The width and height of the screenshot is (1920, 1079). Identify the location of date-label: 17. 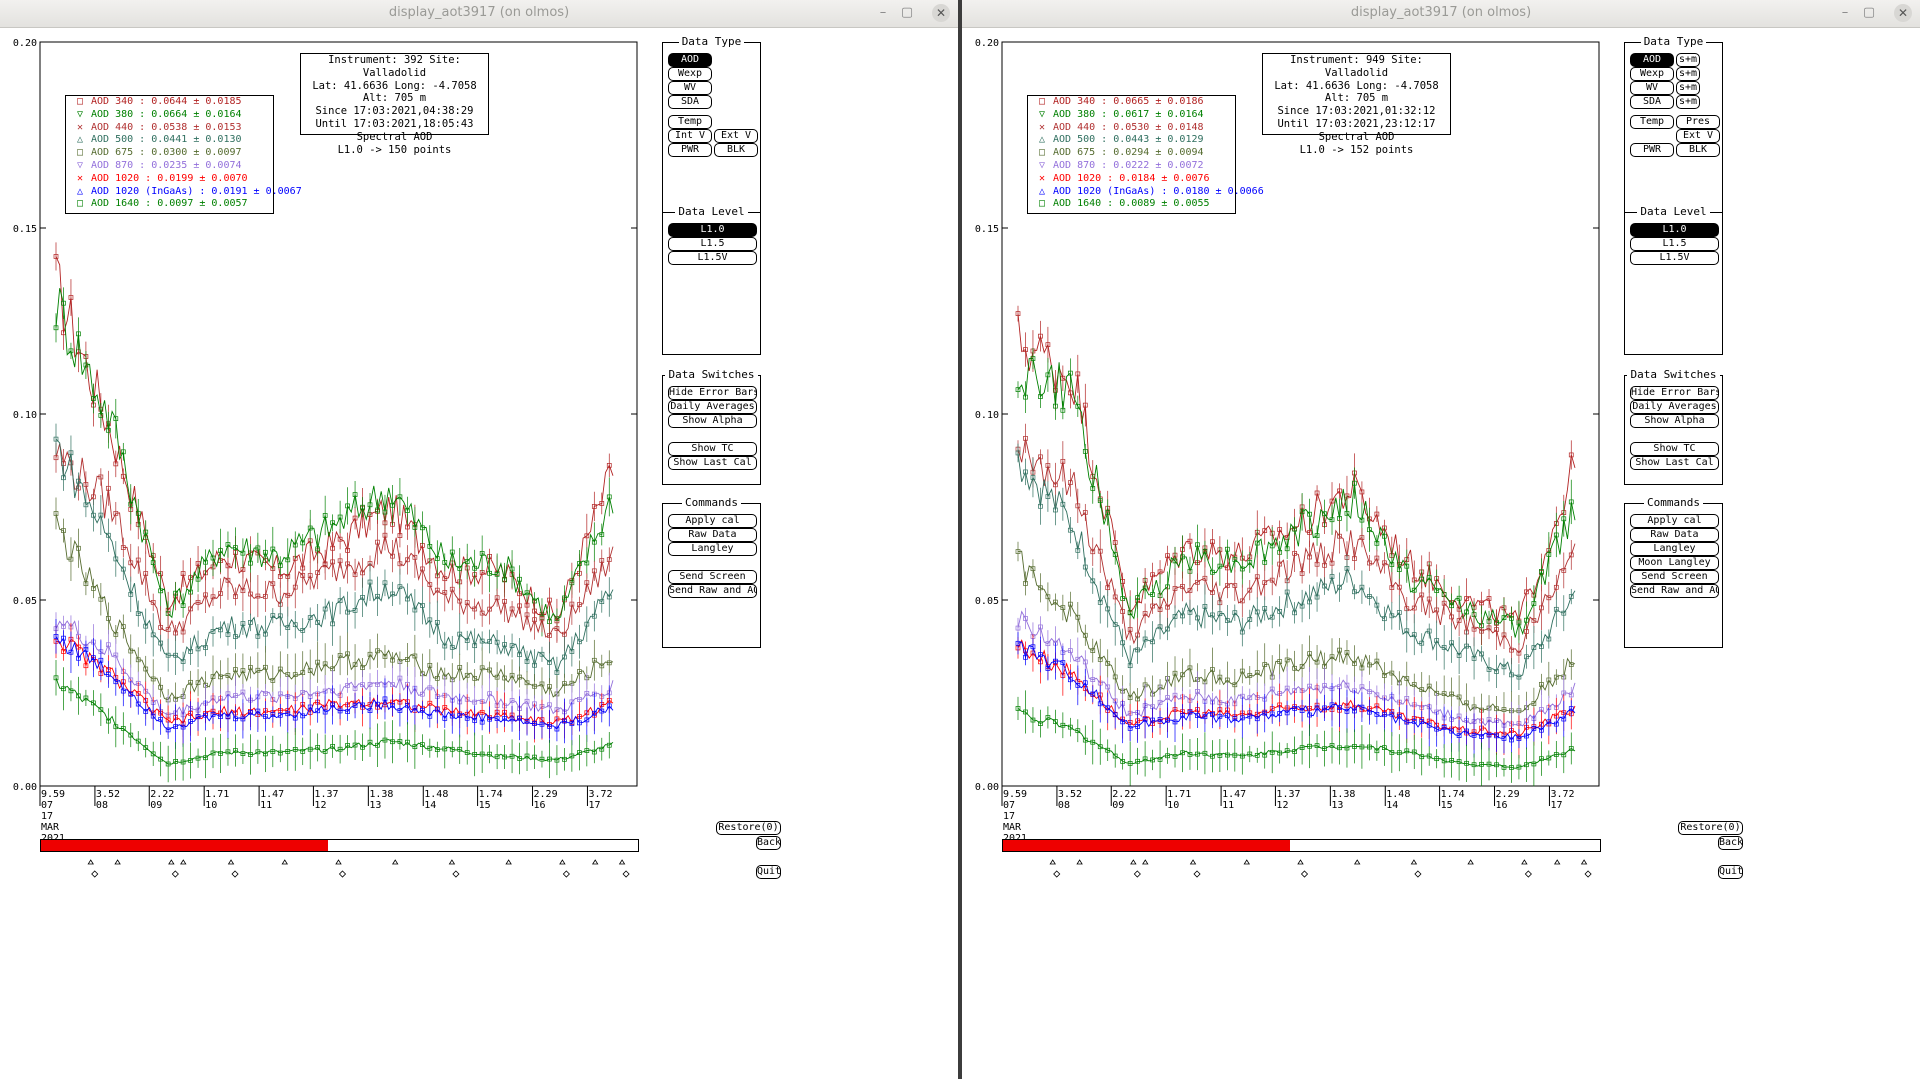
(1009, 816).